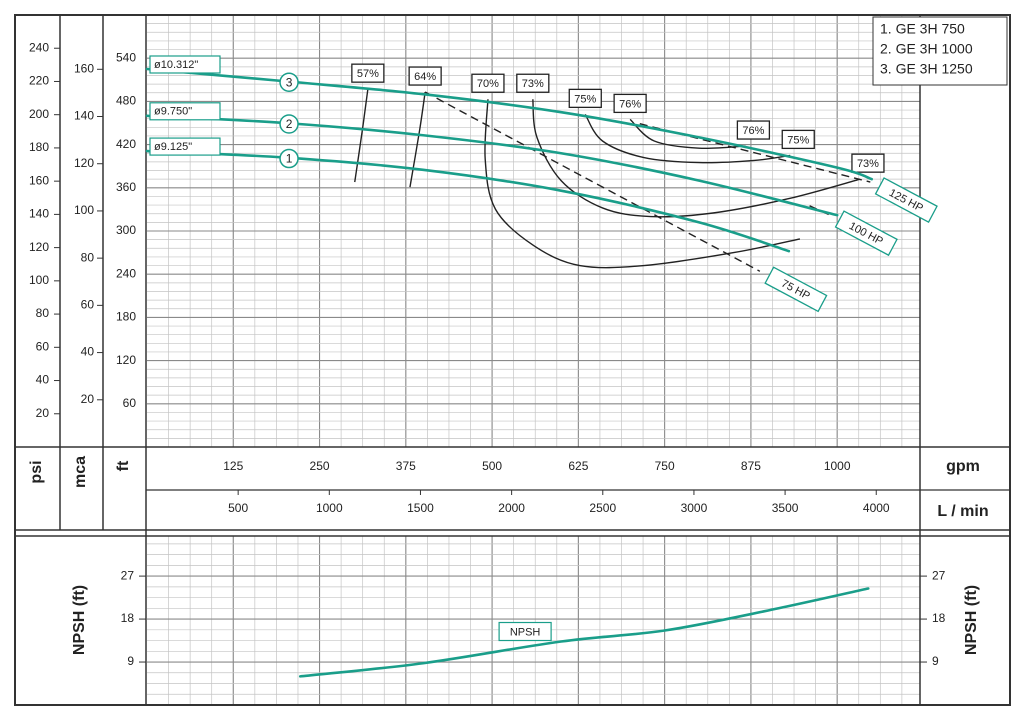  Describe the element at coordinates (837, 466) in the screenshot. I see `gpm-tick-label: 1000` at that location.